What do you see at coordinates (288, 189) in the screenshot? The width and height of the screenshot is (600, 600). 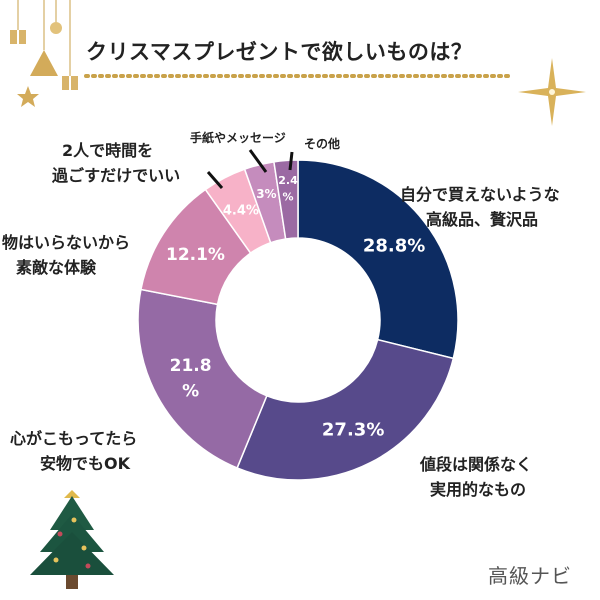 I see `value-label: 2.4%` at bounding box center [288, 189].